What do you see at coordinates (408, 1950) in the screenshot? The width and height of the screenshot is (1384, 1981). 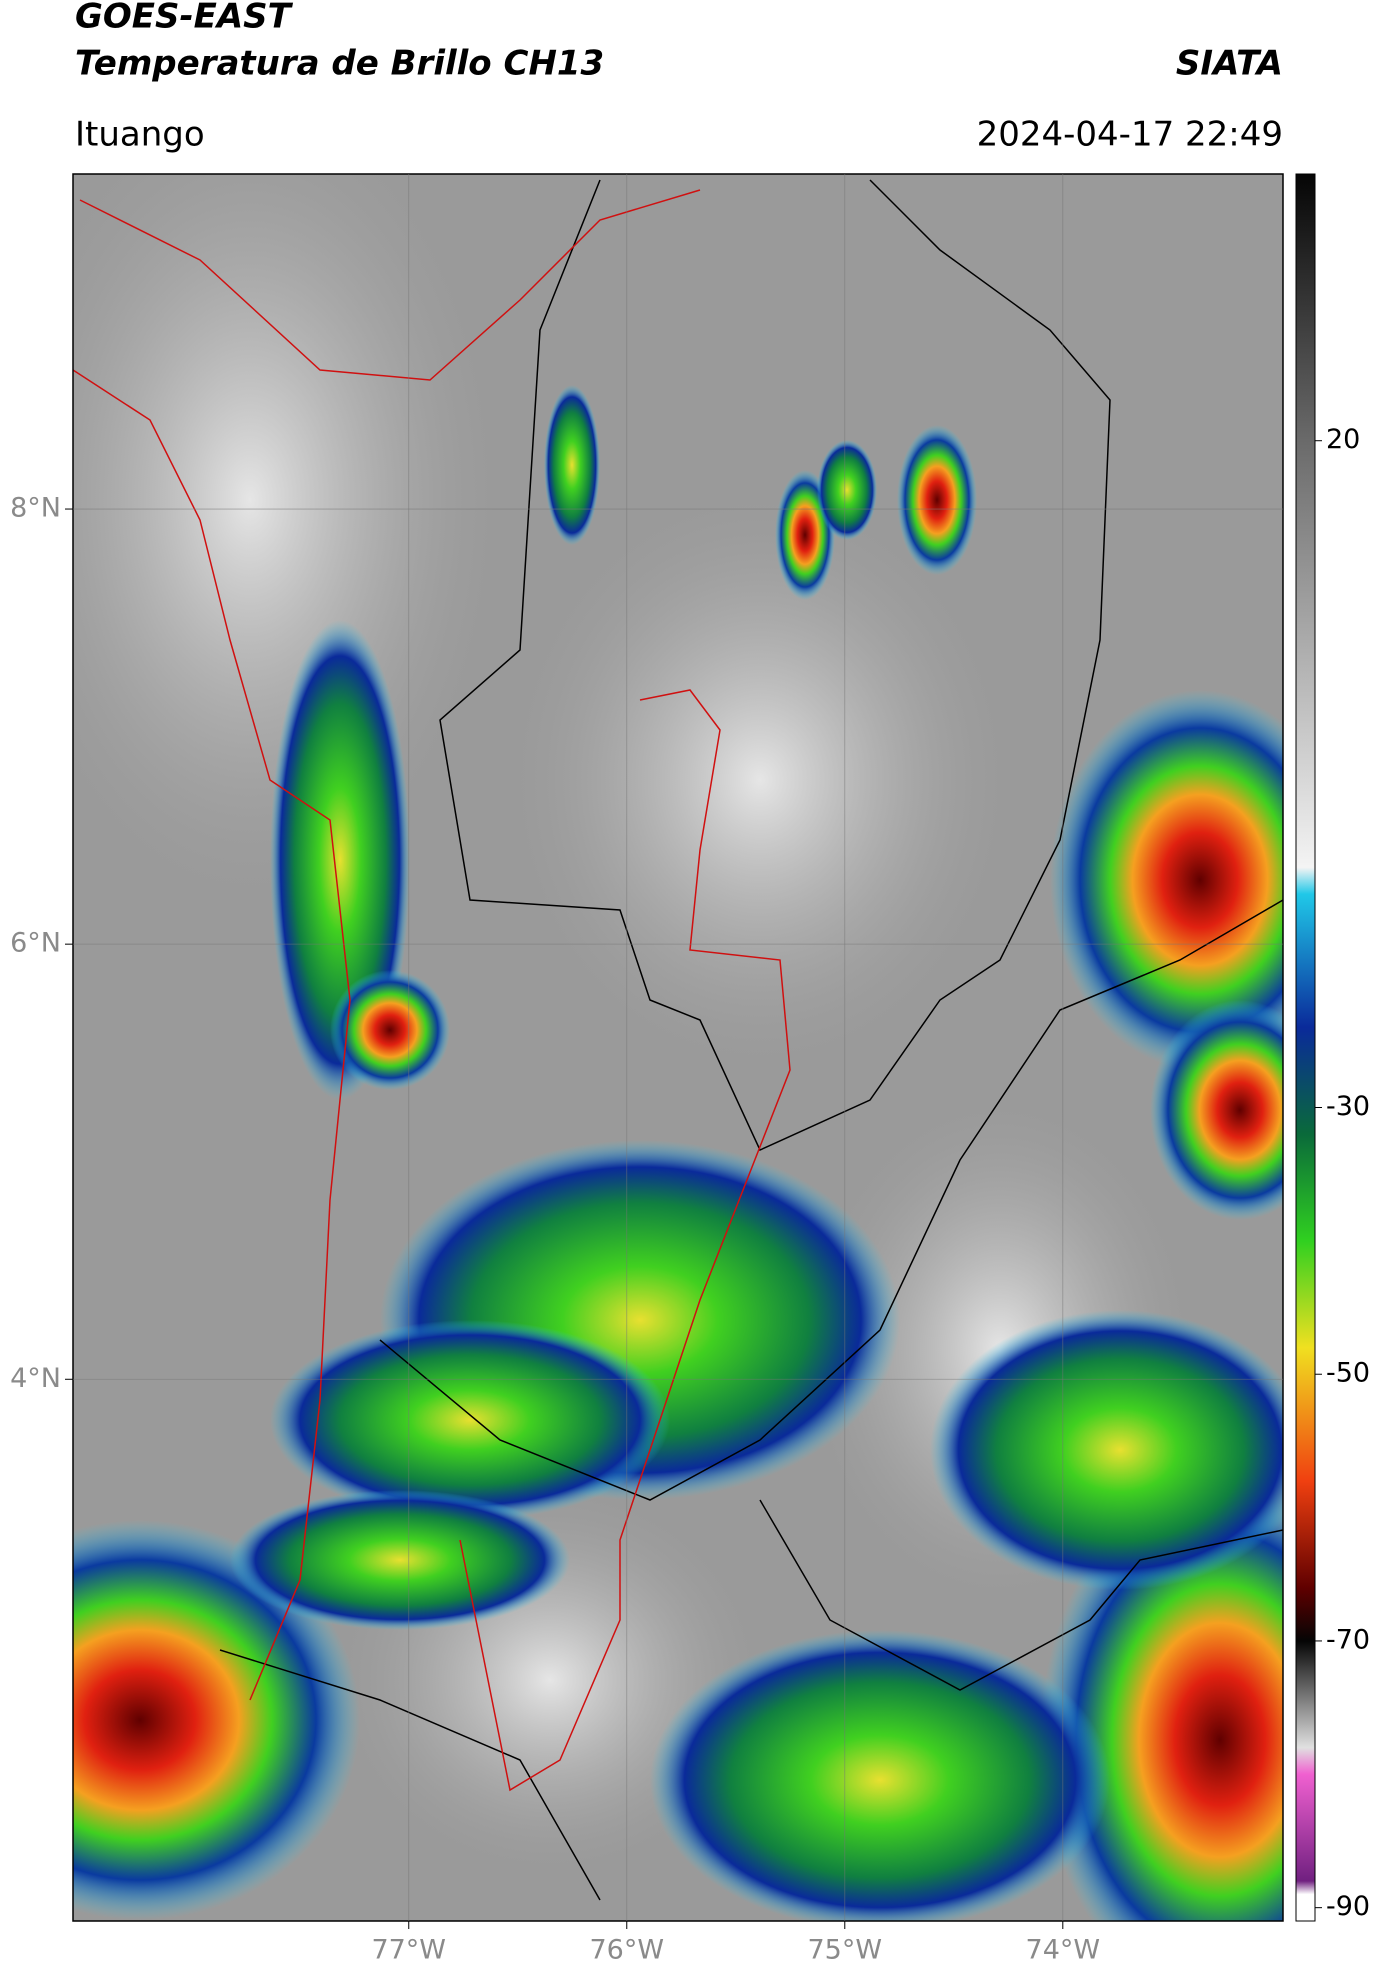 I see `x-tick-label: 77°W` at bounding box center [408, 1950].